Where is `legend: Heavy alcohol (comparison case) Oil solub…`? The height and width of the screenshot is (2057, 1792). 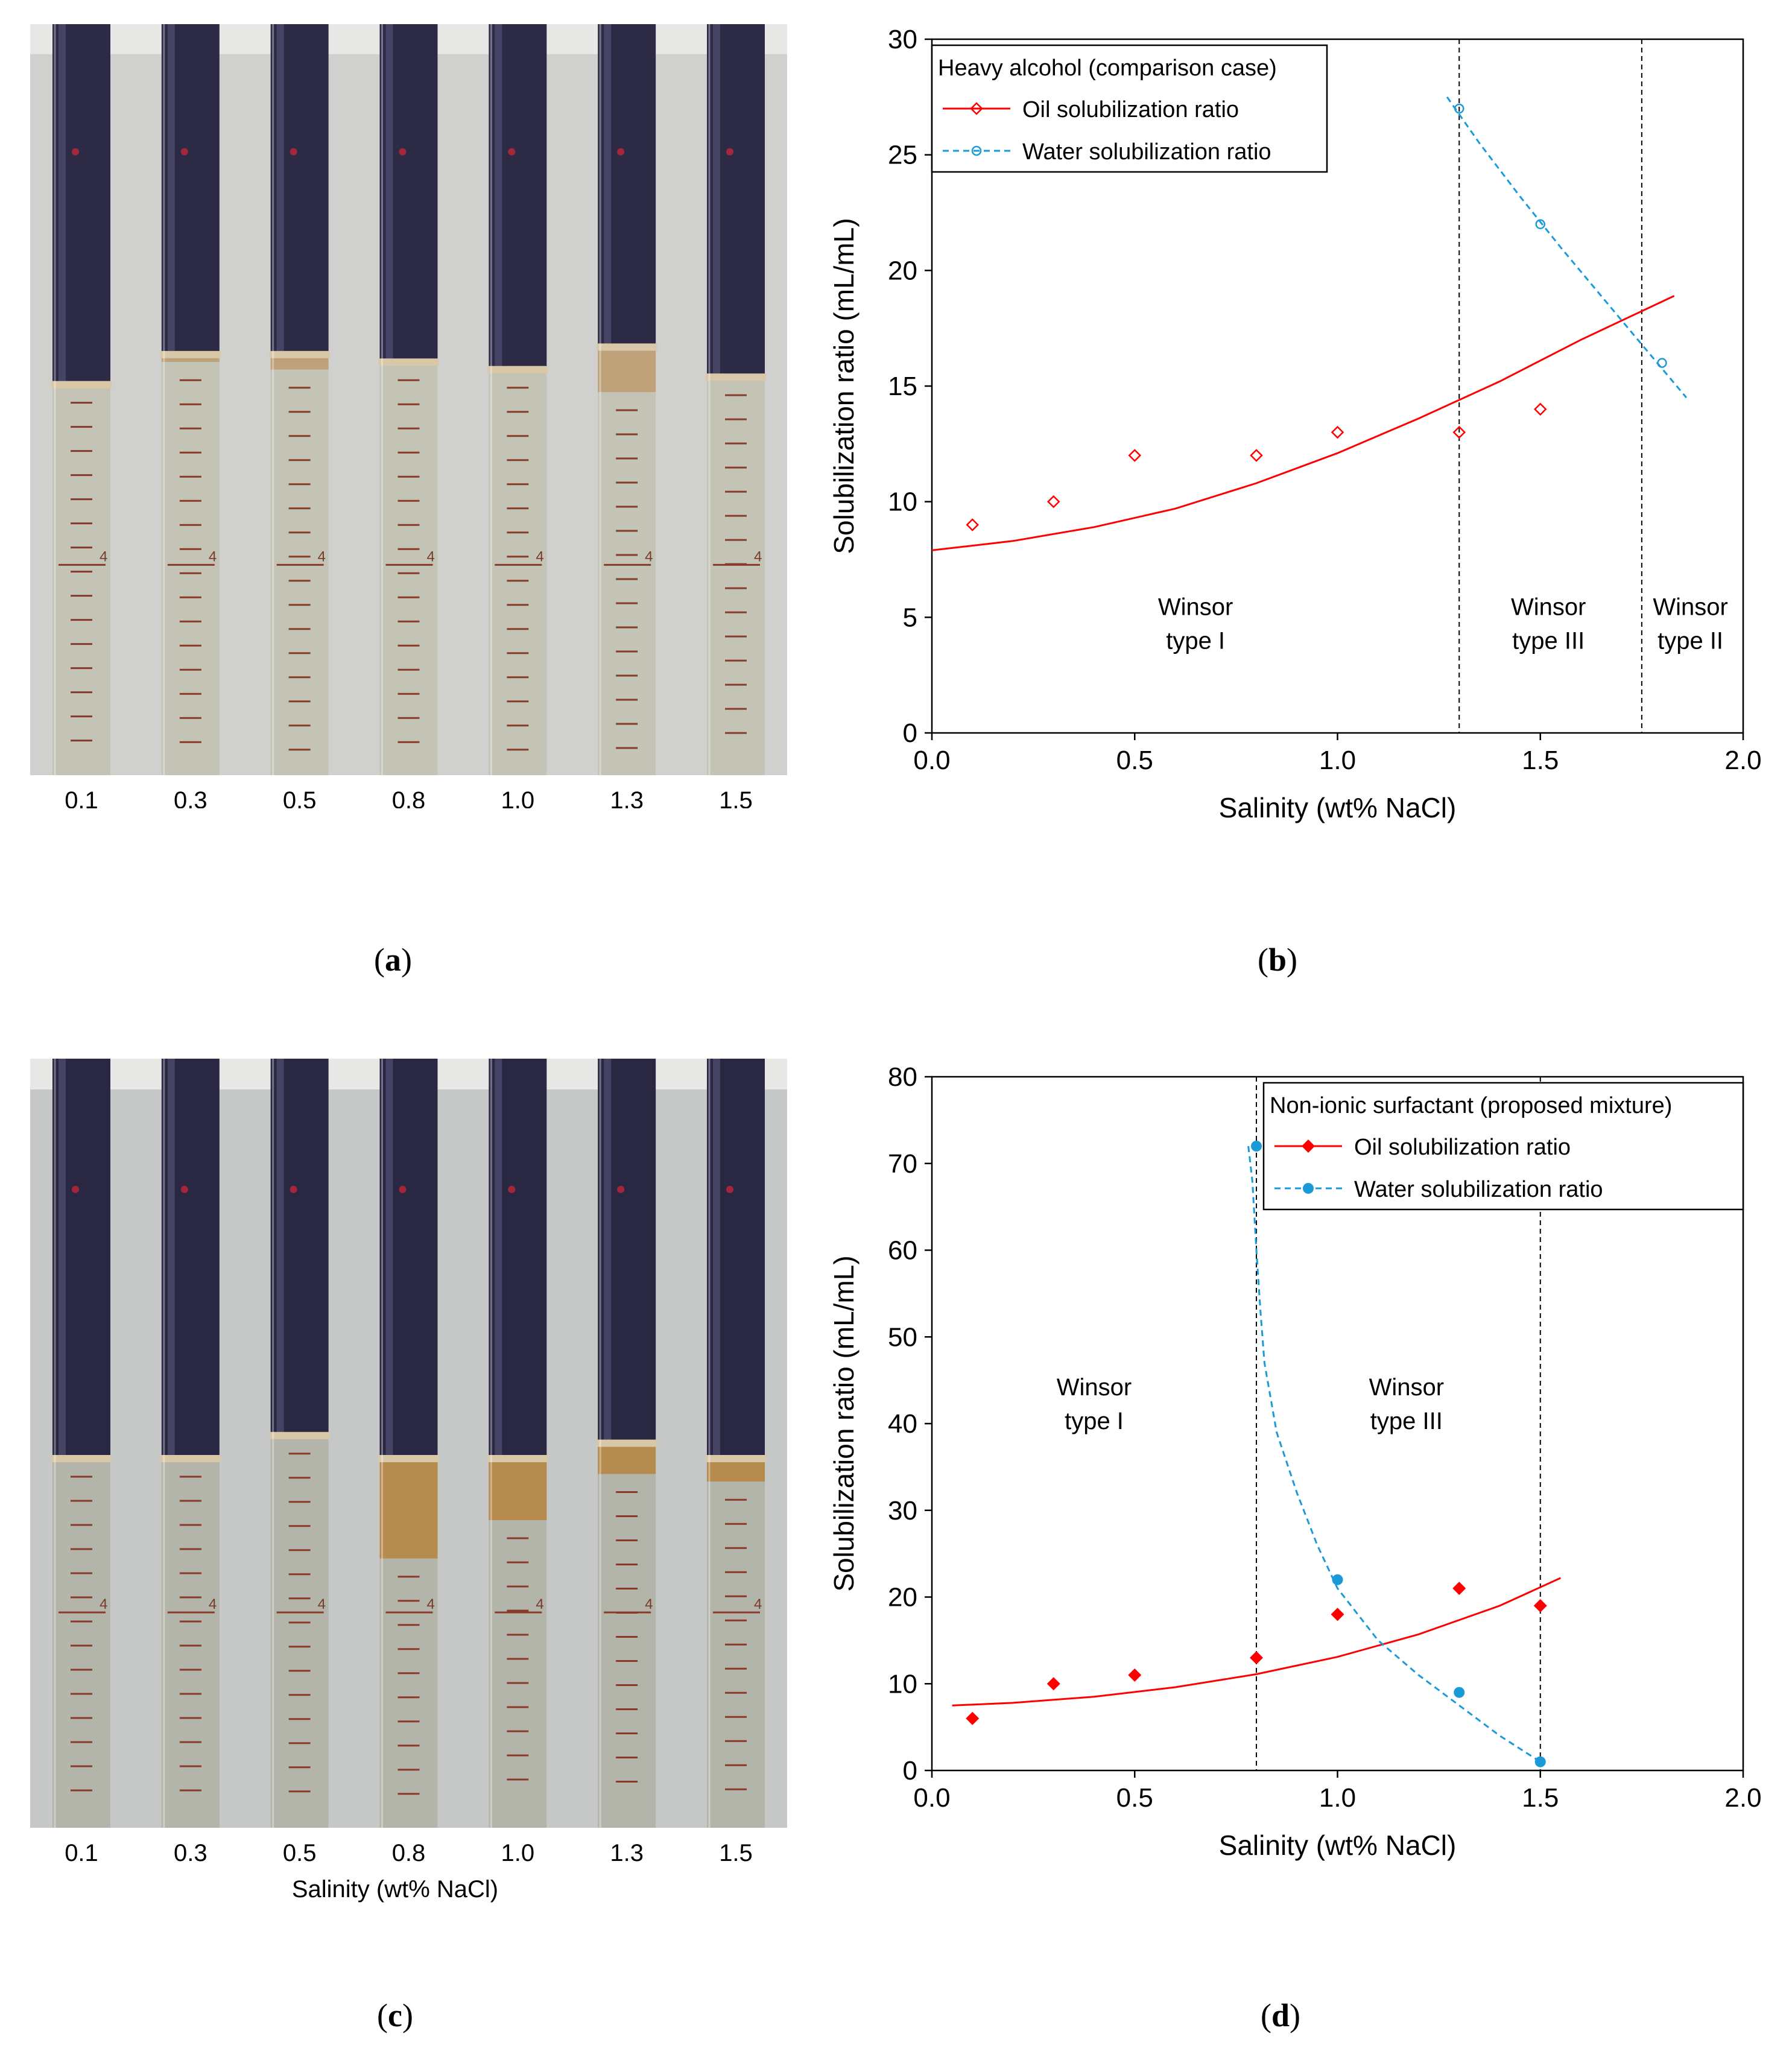
legend: Heavy alcohol (comparison case) Oil solub… is located at coordinates (1129, 109).